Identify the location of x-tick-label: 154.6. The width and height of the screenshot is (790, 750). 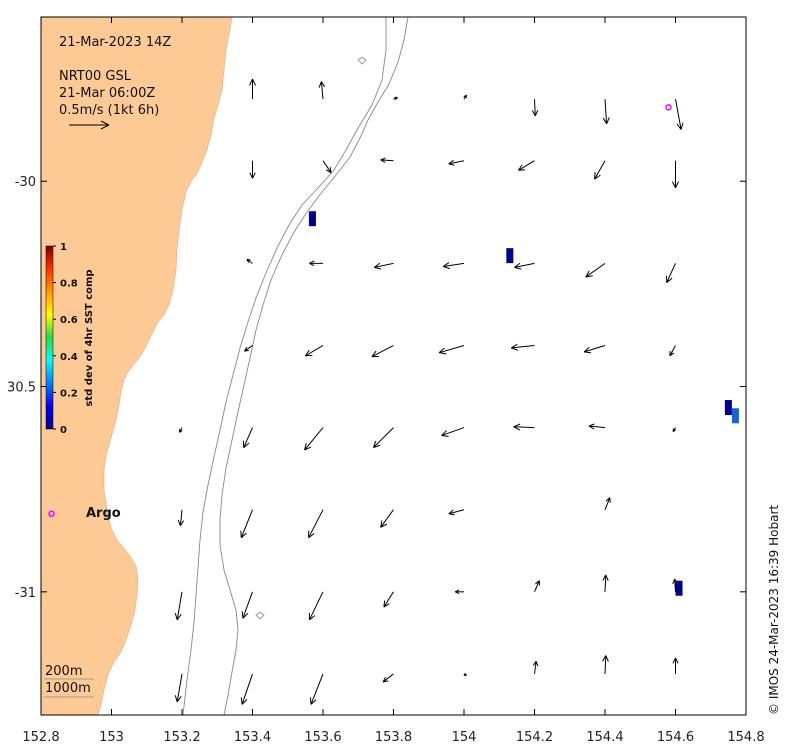
(675, 737).